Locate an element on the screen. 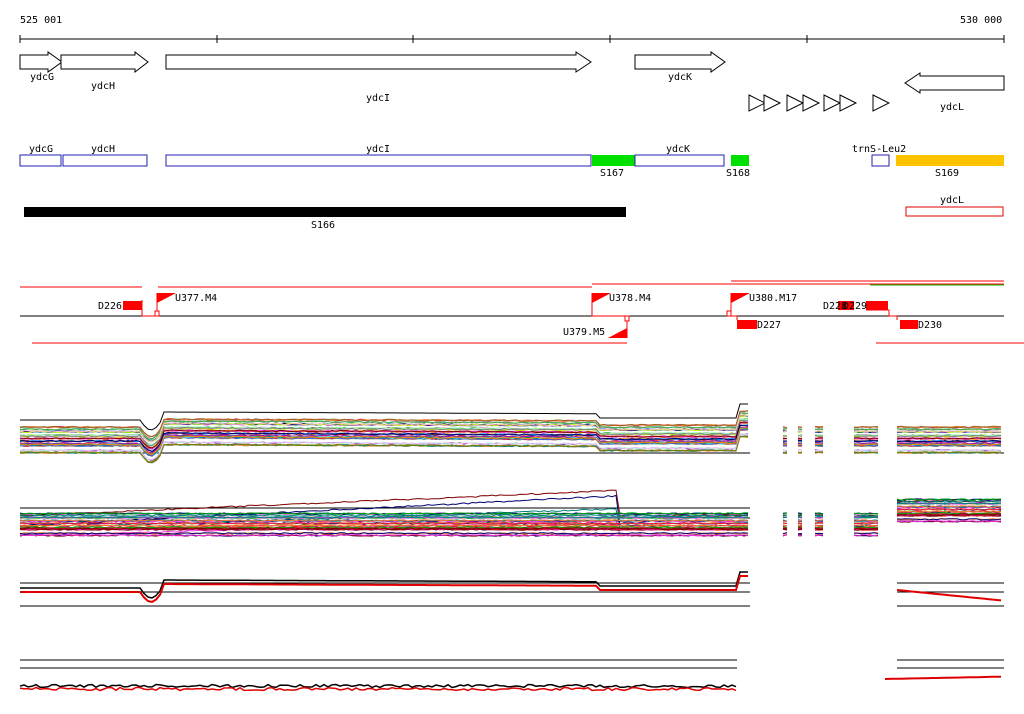  signal-label-D227: D227 is located at coordinates (769, 325).